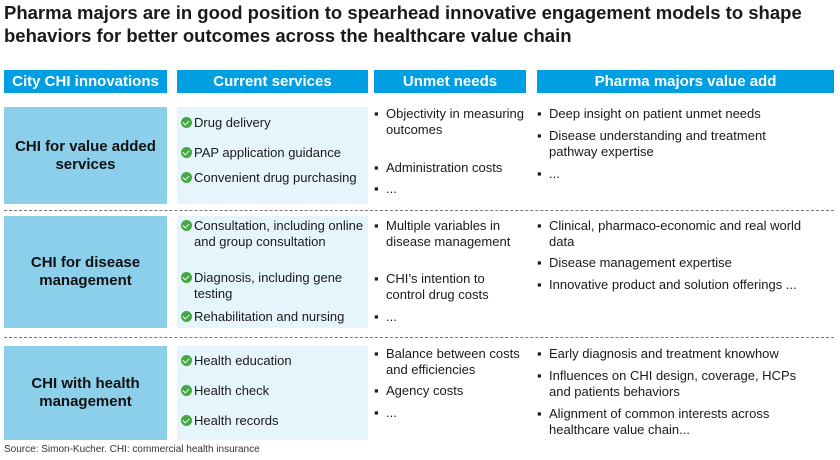 The image size is (840, 460). What do you see at coordinates (634, 262) in the screenshot?
I see `value-add-item: ▪ Disease management expertise` at bounding box center [634, 262].